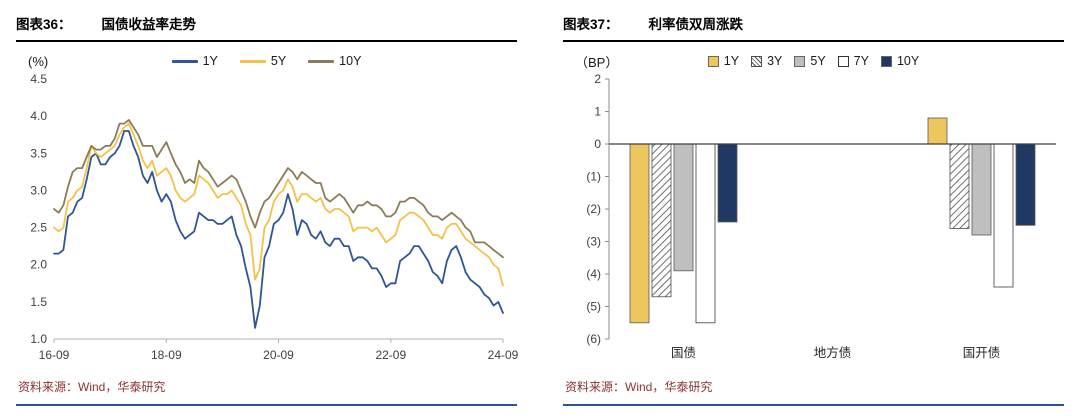  What do you see at coordinates (38, 61) in the screenshot?
I see `y-axis-unit-percent: (%)` at bounding box center [38, 61].